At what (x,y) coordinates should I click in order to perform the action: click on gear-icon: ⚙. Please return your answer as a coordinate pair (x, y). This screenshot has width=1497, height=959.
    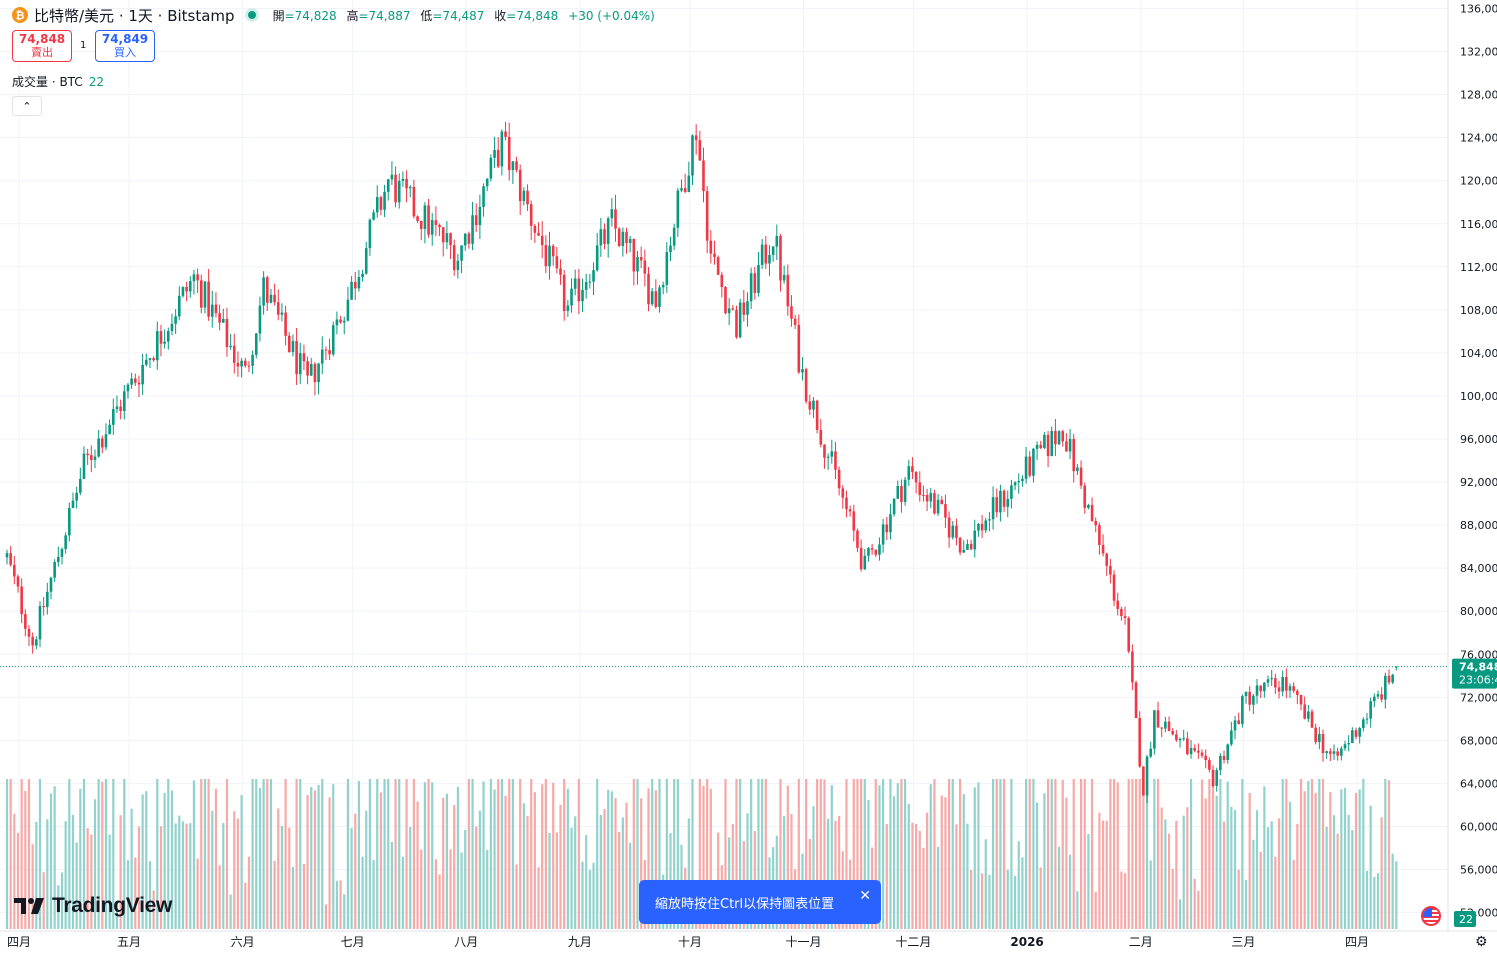
    Looking at the image, I should click on (1481, 942).